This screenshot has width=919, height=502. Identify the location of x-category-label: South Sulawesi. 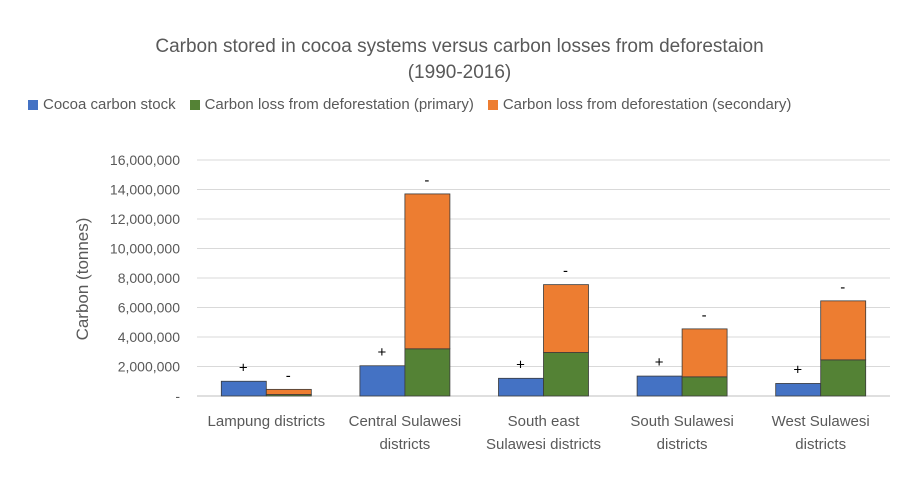
(681, 421).